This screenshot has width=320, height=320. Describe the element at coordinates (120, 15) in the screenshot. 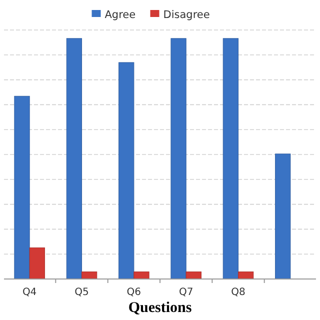

I see `legend-label: Agree` at that location.